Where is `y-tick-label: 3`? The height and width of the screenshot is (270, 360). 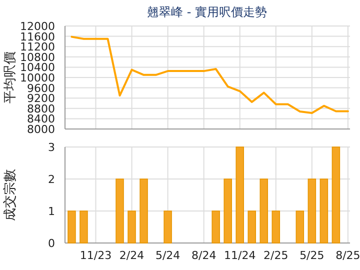
y-tick-label: 3 is located at coordinates (51, 147).